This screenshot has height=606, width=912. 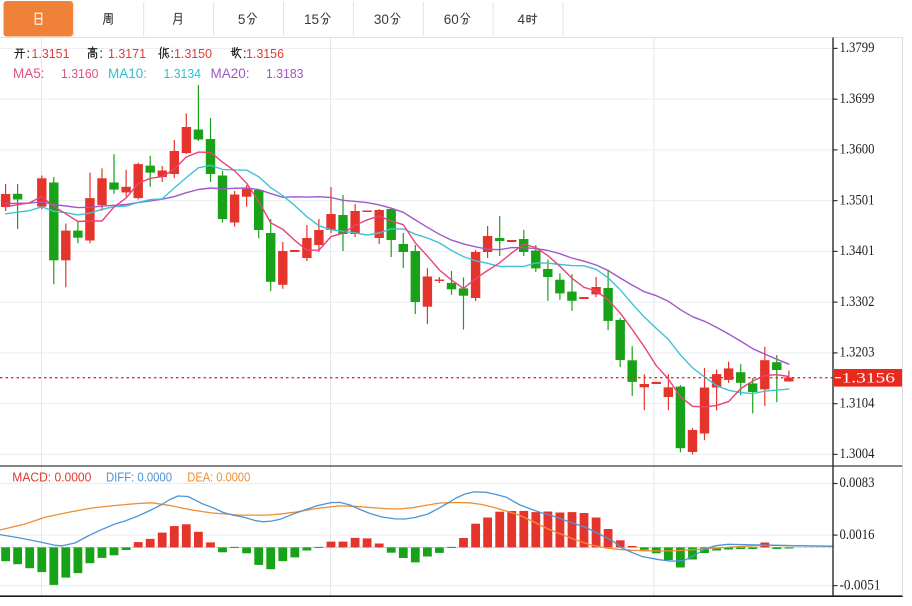 What do you see at coordinates (857, 251) in the screenshot?
I see `svg-text: 1.3401` at bounding box center [857, 251].